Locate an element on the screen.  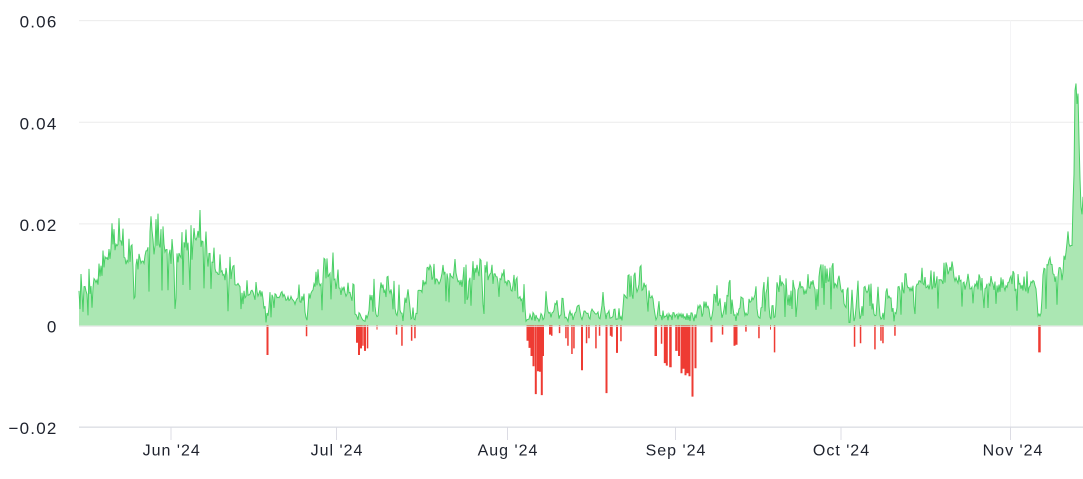
svg-text: Jul '24 is located at coordinates (337, 451).